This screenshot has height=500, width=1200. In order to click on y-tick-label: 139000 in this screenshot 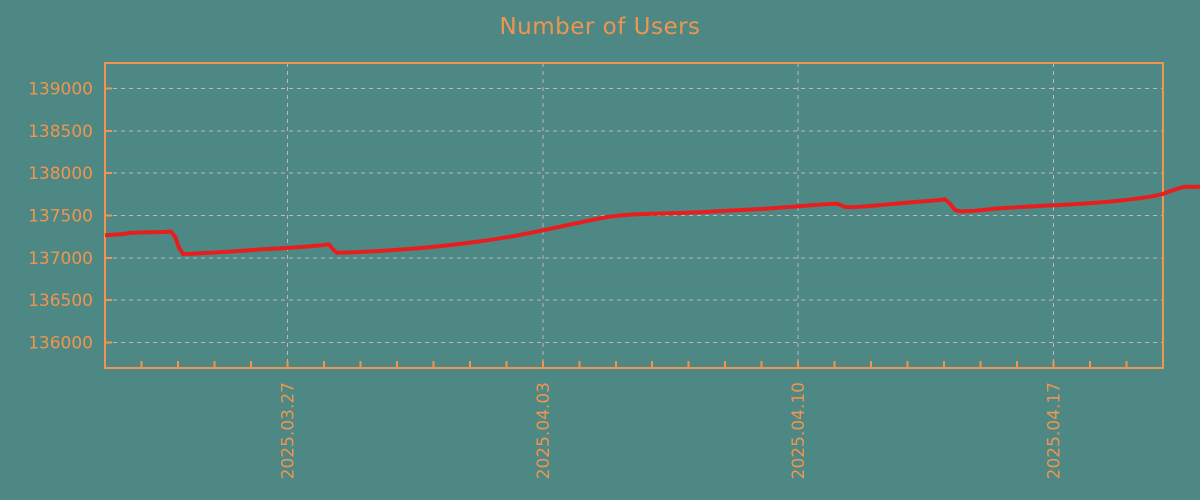, I will do `click(60, 89)`.